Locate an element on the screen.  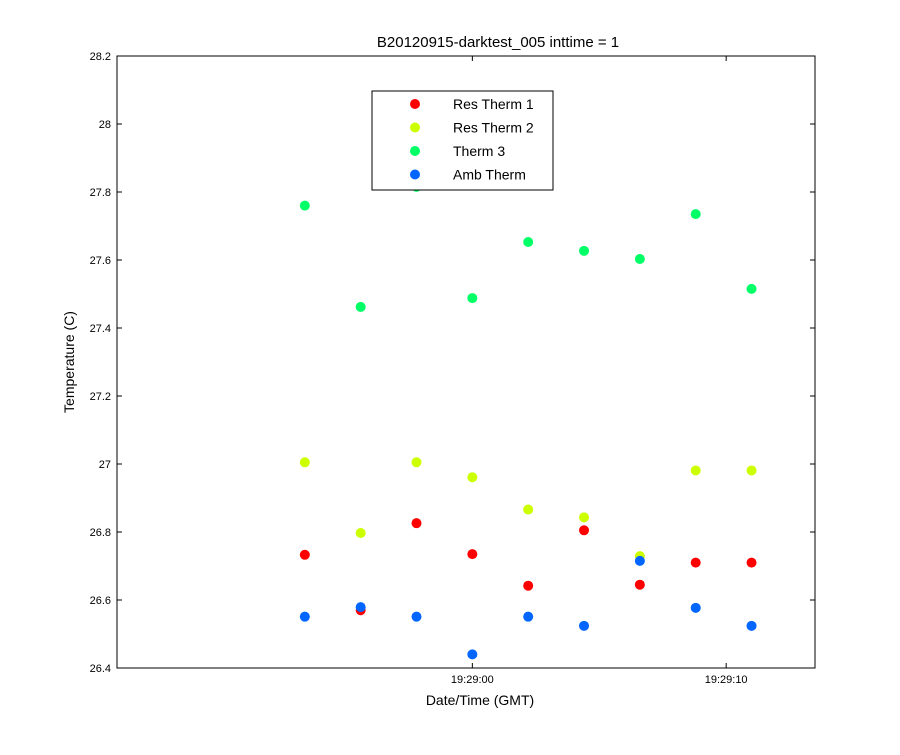
y-tick-label: 27.8 is located at coordinates (100, 193).